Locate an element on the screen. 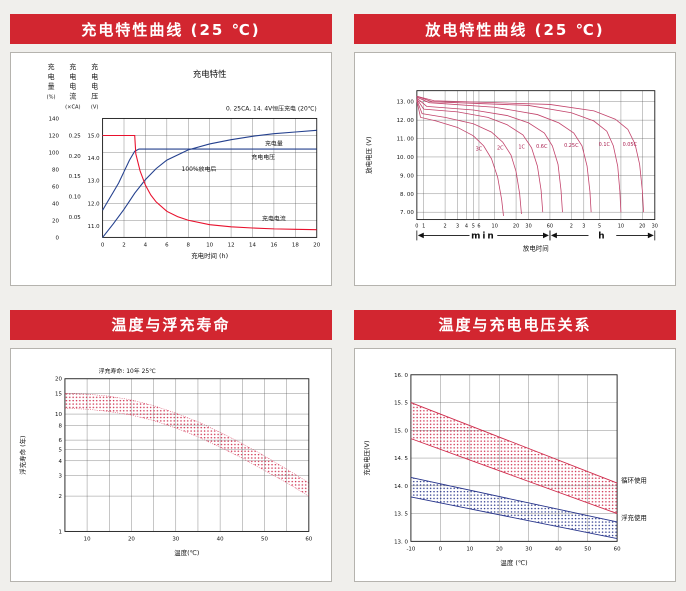 The image size is (686, 591). svg-text: 3C is located at coordinates (479, 150).